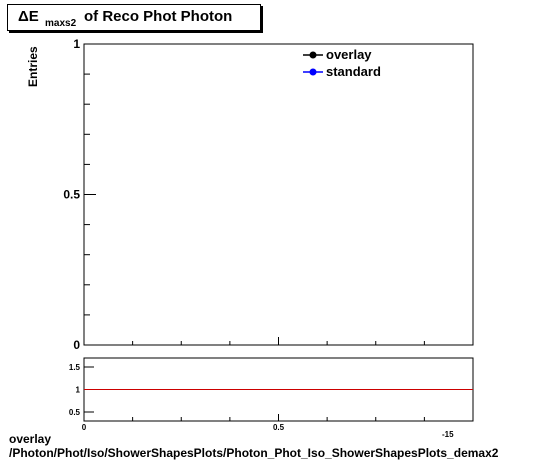 This screenshot has width=546, height=462. Describe the element at coordinates (28, 16) in the screenshot. I see `title-symbol: ΔE` at that location.